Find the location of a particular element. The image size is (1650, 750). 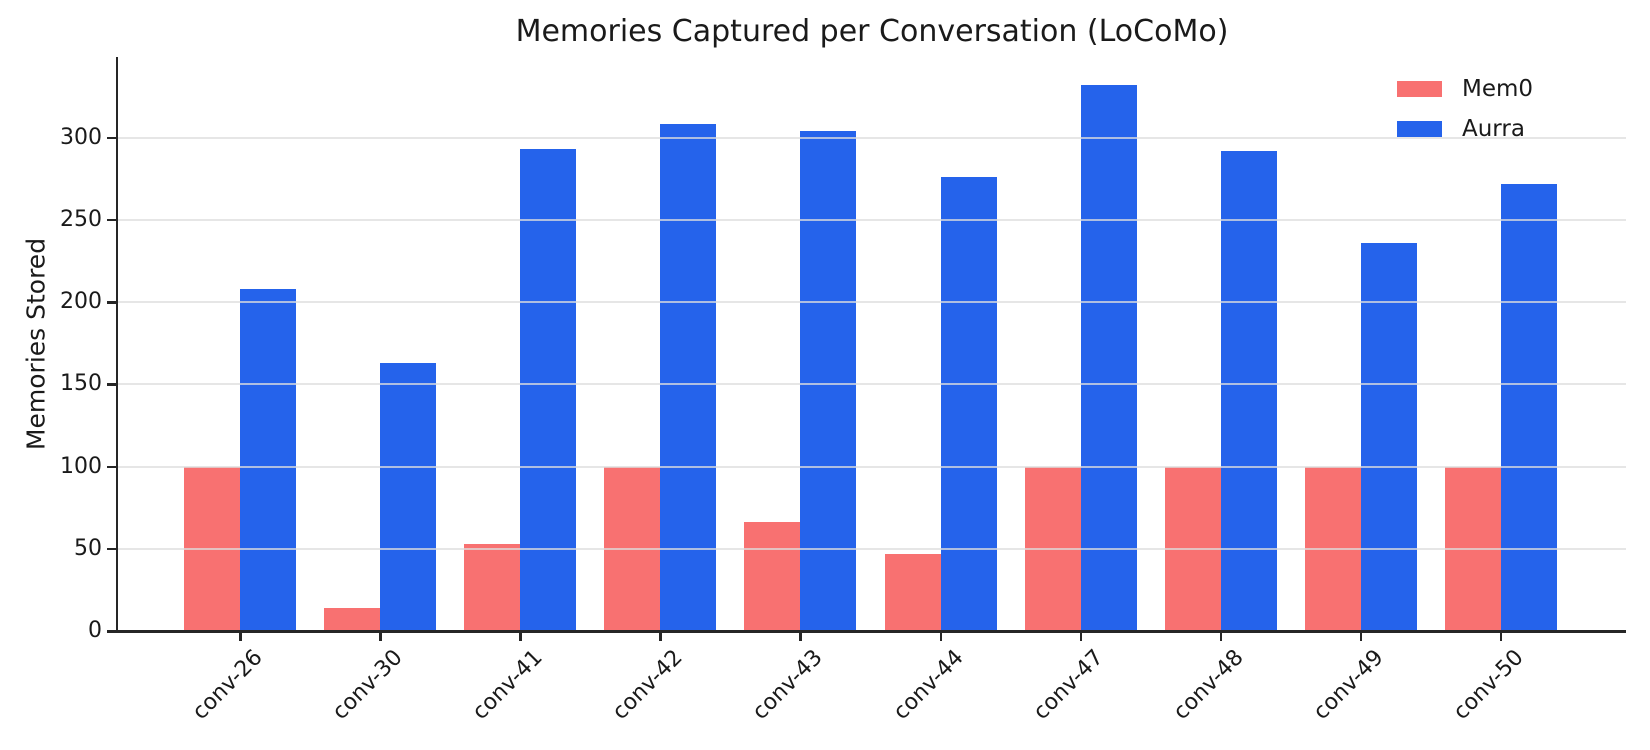

legend-label-mem0: Mem0 is located at coordinates (1498, 89).